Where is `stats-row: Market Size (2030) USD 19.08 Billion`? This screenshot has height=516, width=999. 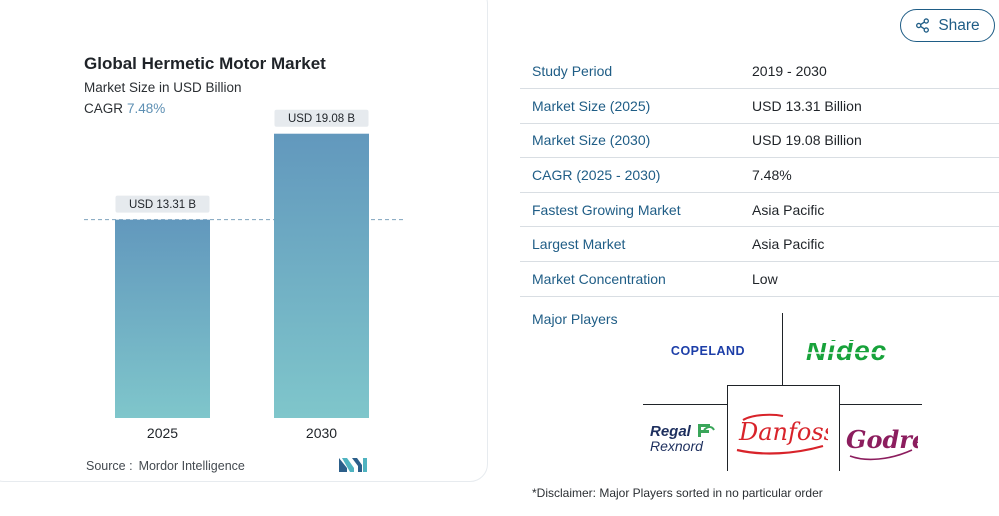
stats-row: Market Size (2030) USD 19.08 Billion is located at coordinates (759, 141).